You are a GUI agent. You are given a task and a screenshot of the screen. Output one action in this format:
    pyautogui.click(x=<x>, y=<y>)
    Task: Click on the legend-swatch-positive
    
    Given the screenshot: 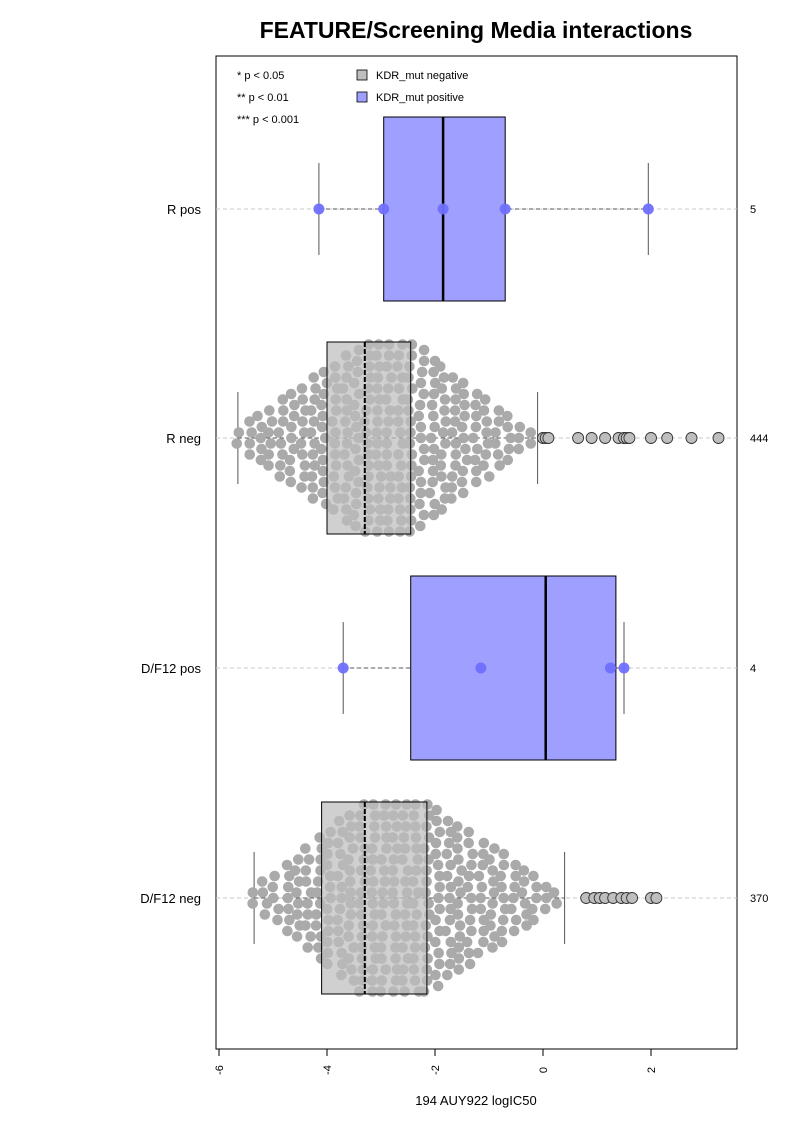 What is the action you would take?
    pyautogui.click(x=362, y=97)
    